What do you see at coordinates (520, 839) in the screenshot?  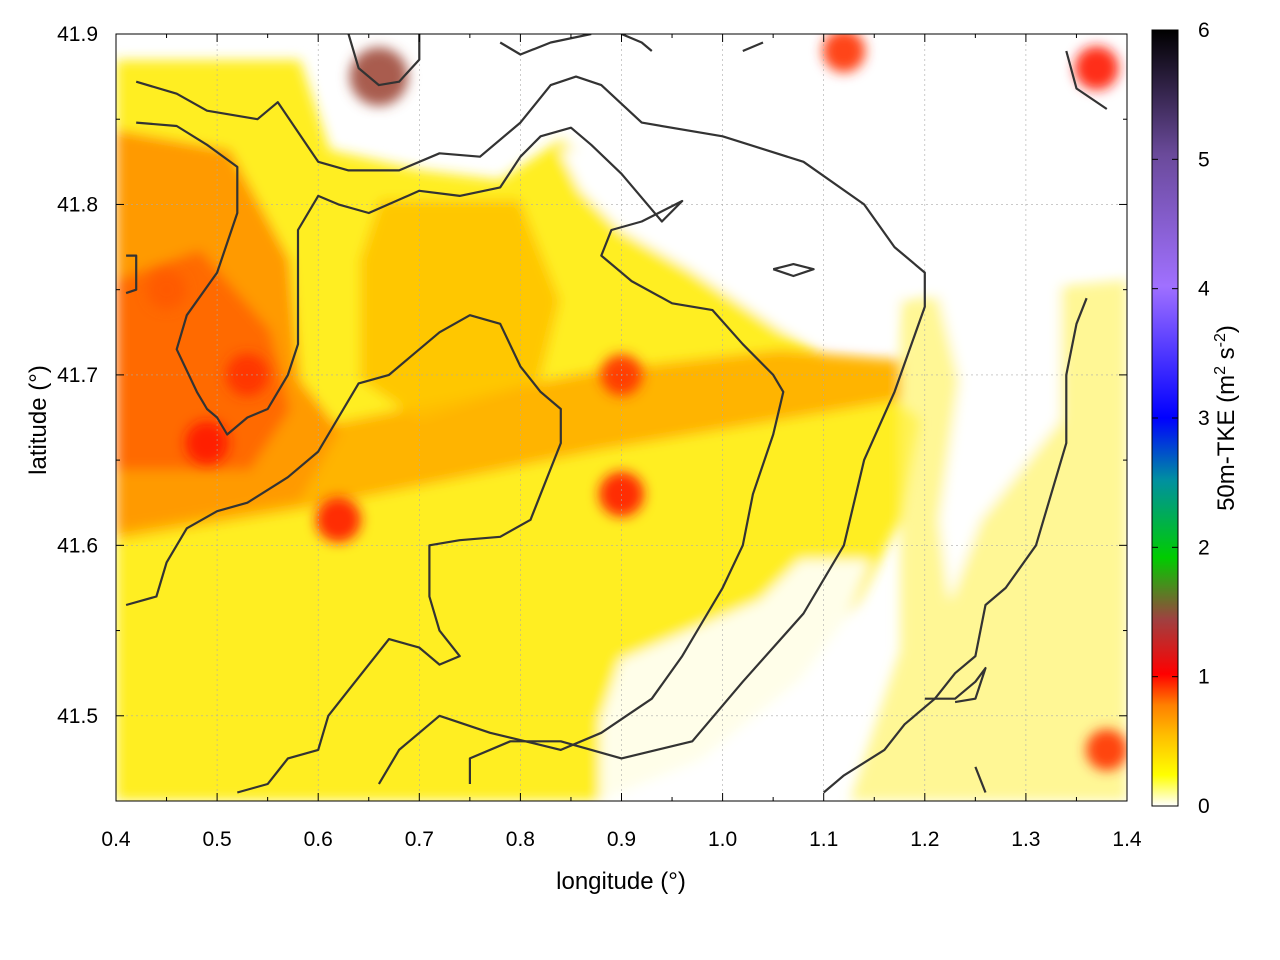 I see `x-tick-label: 0.8` at bounding box center [520, 839].